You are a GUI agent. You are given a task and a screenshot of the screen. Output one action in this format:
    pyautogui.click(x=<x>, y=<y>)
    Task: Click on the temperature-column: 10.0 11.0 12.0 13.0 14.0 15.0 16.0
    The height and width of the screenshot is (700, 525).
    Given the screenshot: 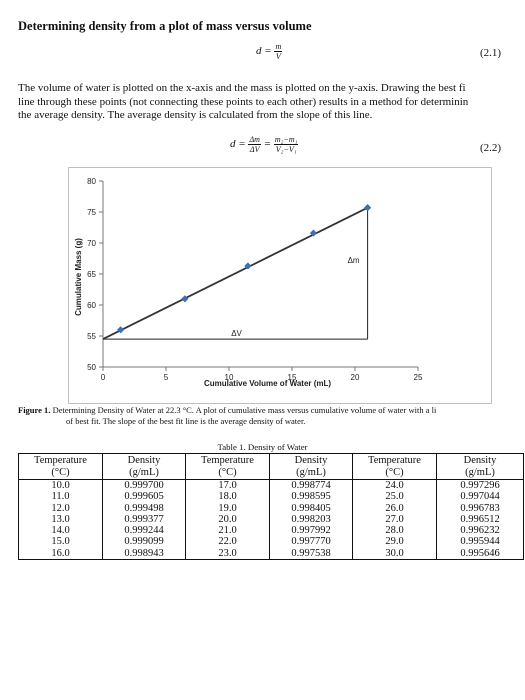 What is the action you would take?
    pyautogui.click(x=60, y=519)
    